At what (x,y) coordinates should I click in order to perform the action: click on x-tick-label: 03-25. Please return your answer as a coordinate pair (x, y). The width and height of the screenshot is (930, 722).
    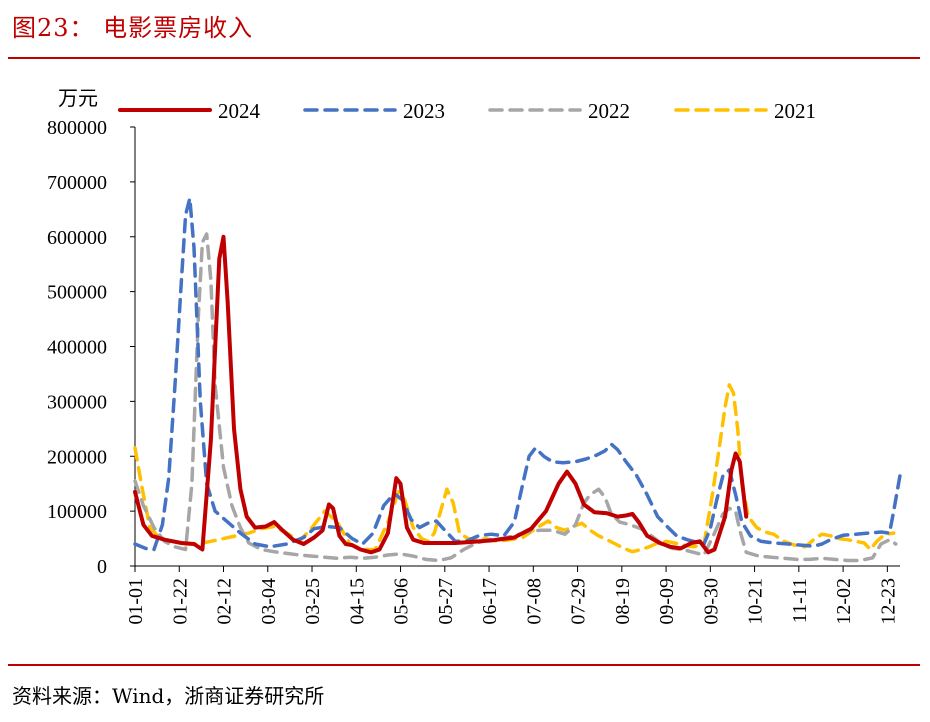
    Looking at the image, I should click on (313, 601).